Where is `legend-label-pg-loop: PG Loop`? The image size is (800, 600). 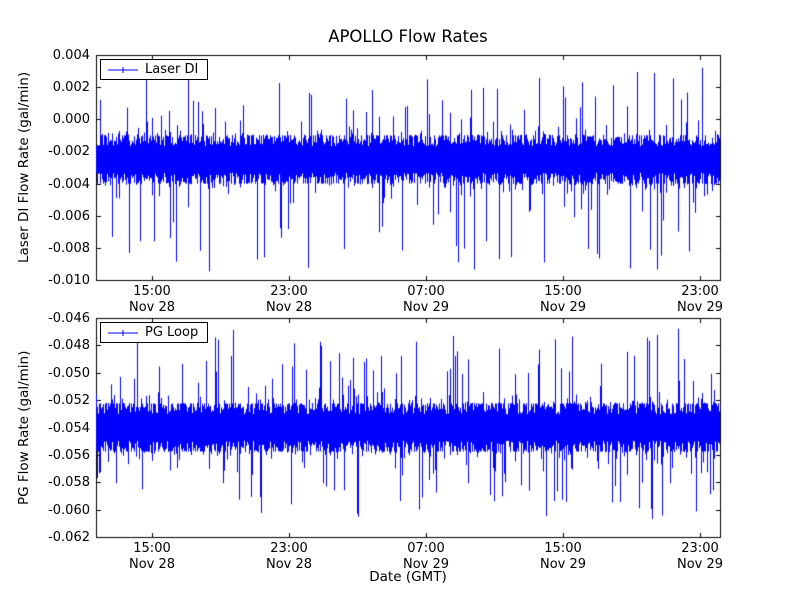
legend-label-pg-loop: PG Loop is located at coordinates (172, 332).